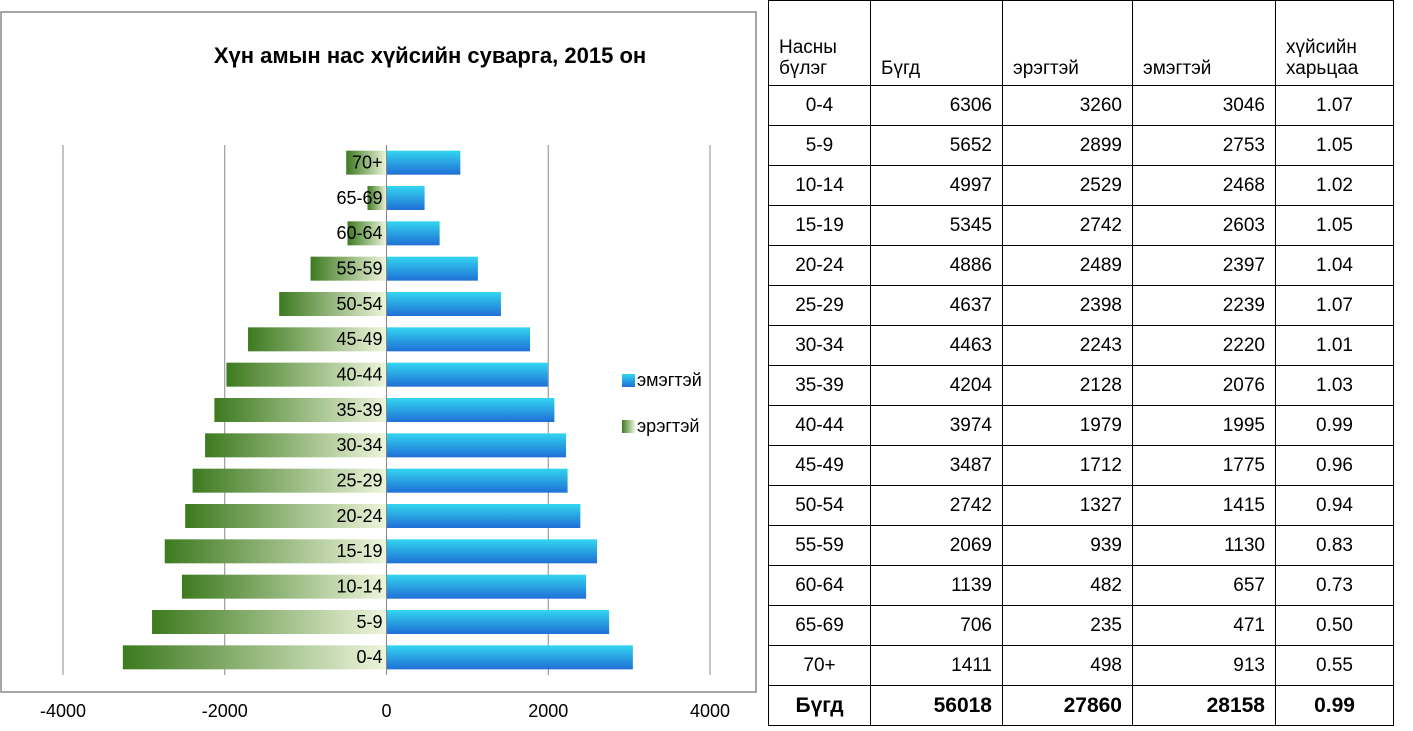 This screenshot has width=1413, height=731. What do you see at coordinates (1067, 105) in the screenshot?
I see `table-cell: 3260` at bounding box center [1067, 105].